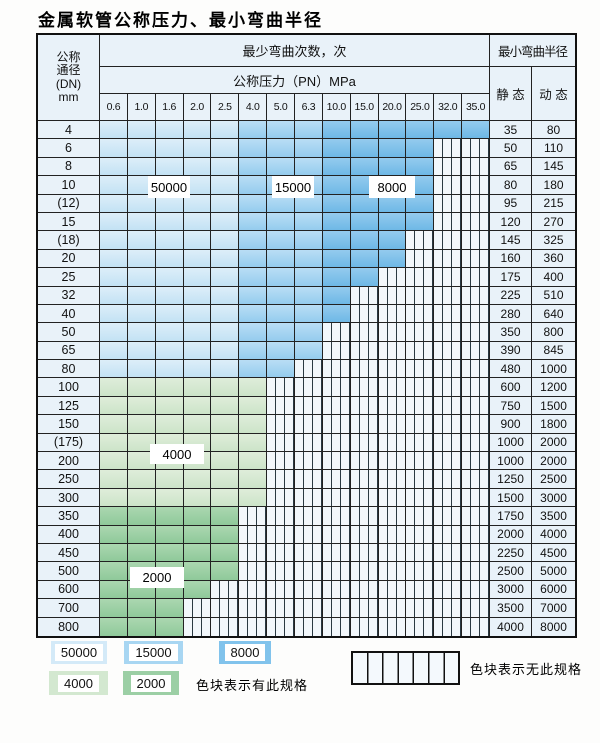 Image resolution: width=600 pixels, height=743 pixels. Describe the element at coordinates (511, 608) in the screenshot. I see `static-radius-cell: 3500` at that location.